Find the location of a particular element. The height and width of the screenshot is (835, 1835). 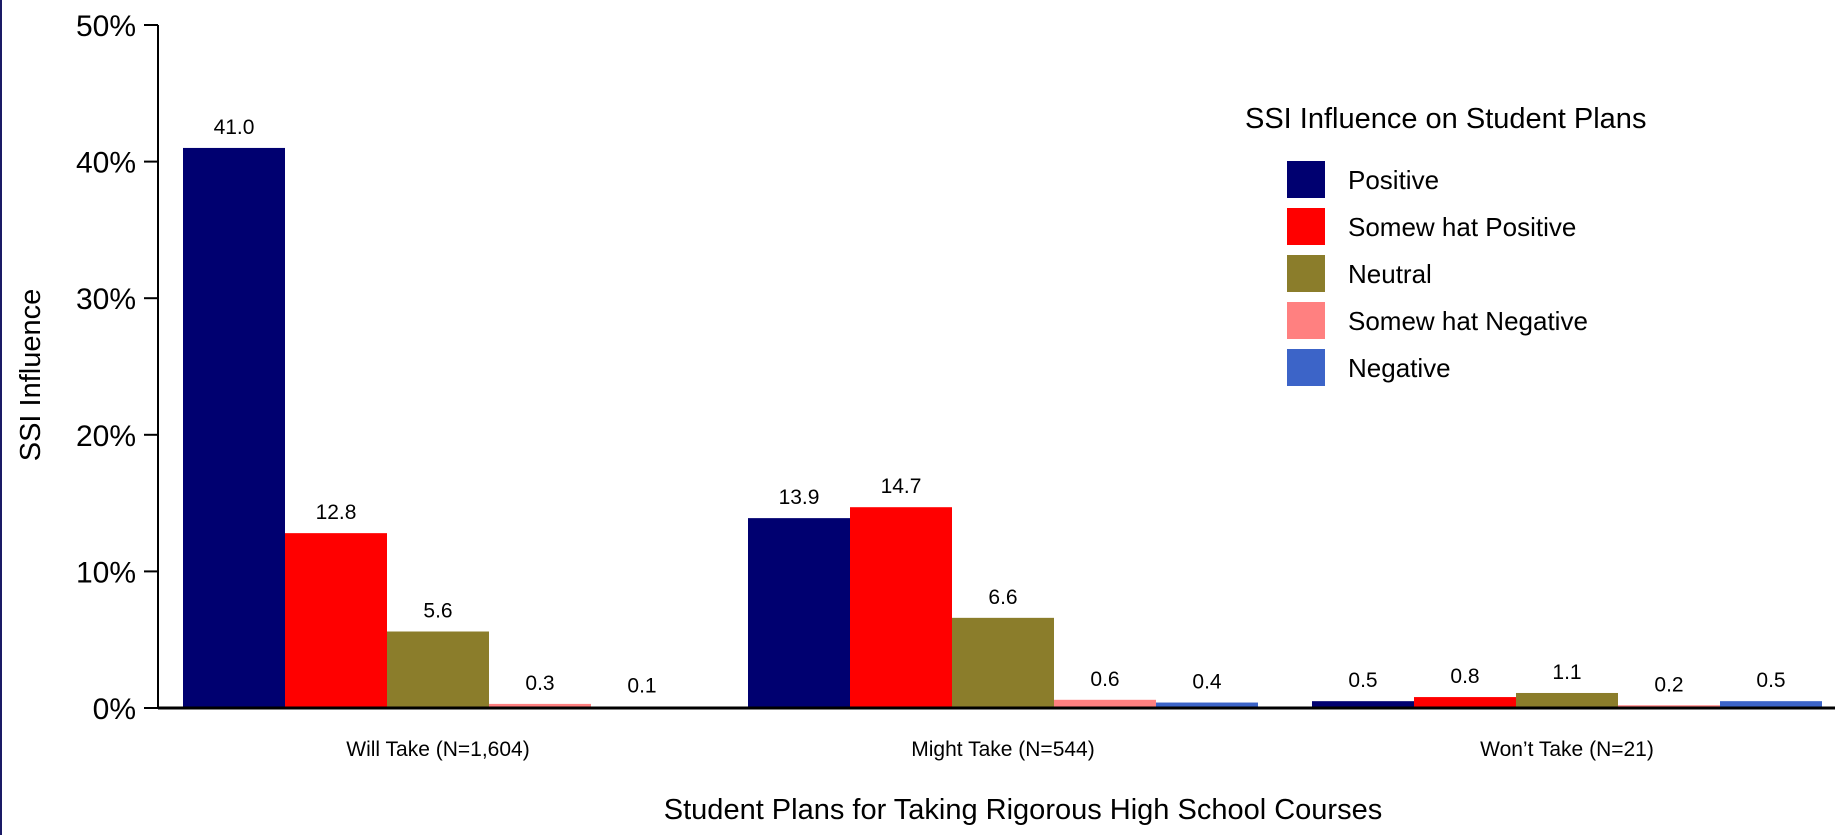

y-tick-label: 10% is located at coordinates (106, 572).